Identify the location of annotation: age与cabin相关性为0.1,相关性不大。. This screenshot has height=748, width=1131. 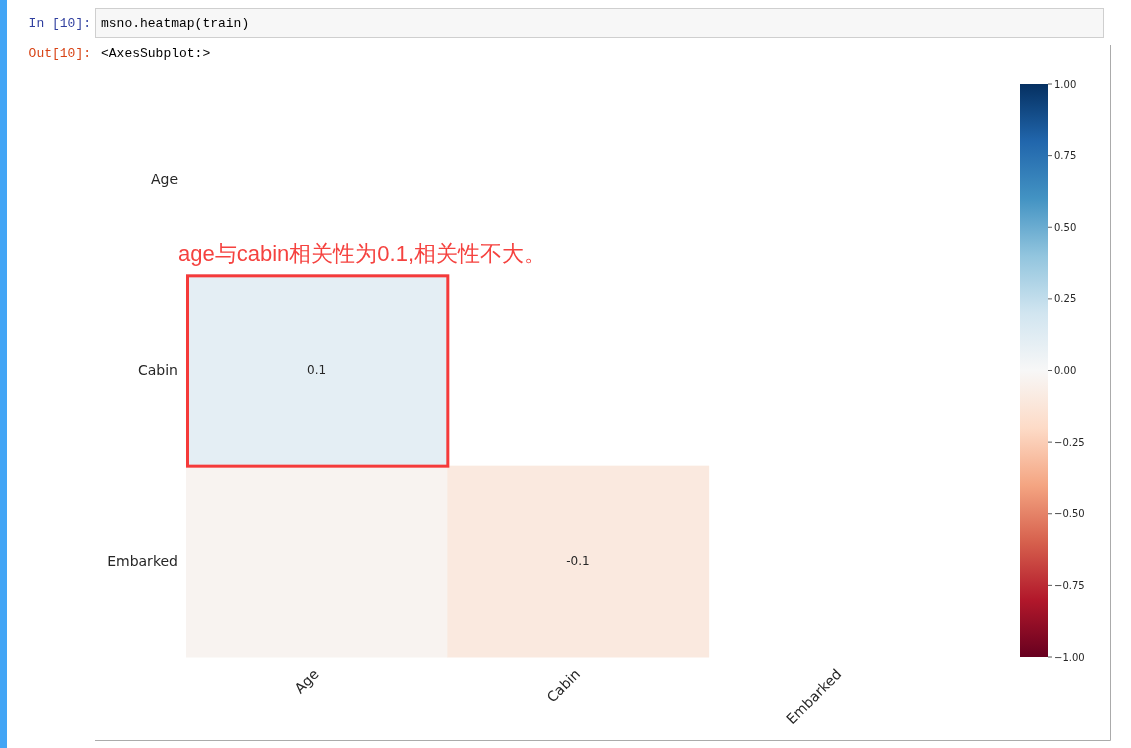
(362, 254).